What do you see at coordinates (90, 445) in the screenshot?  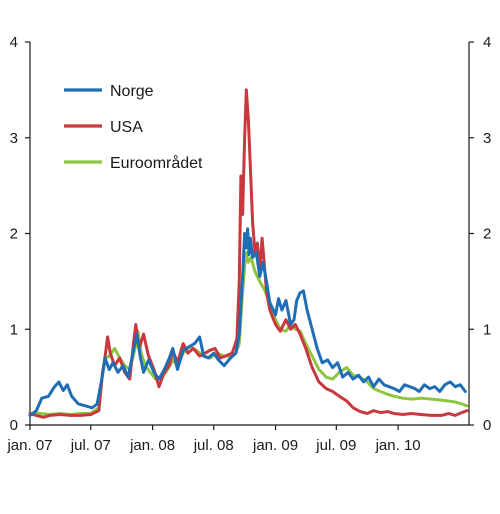 I see `x-tick-label: jul. 07` at bounding box center [90, 445].